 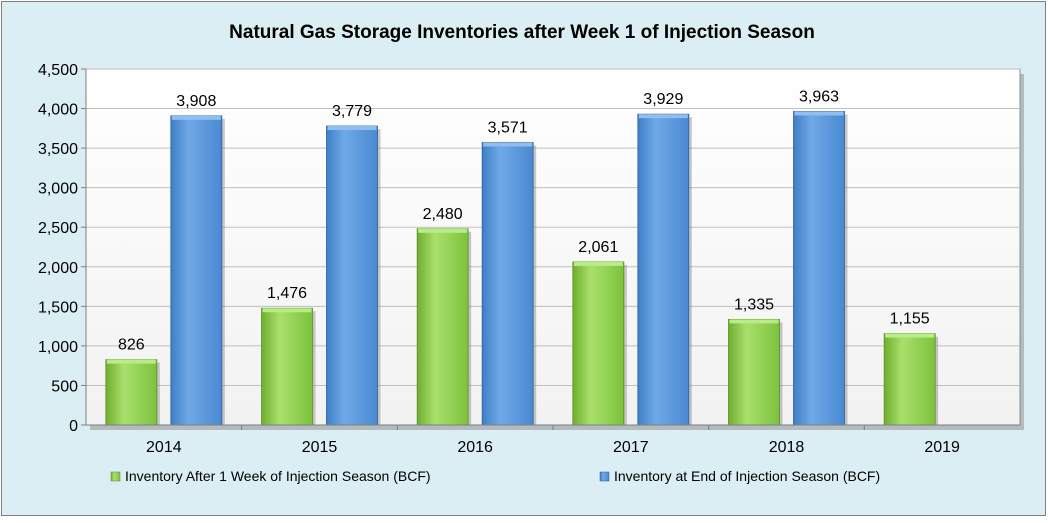 I want to click on x-axis-tick-labels: 2014 2015 2016 2017 2018 2019, so click(x=553, y=440).